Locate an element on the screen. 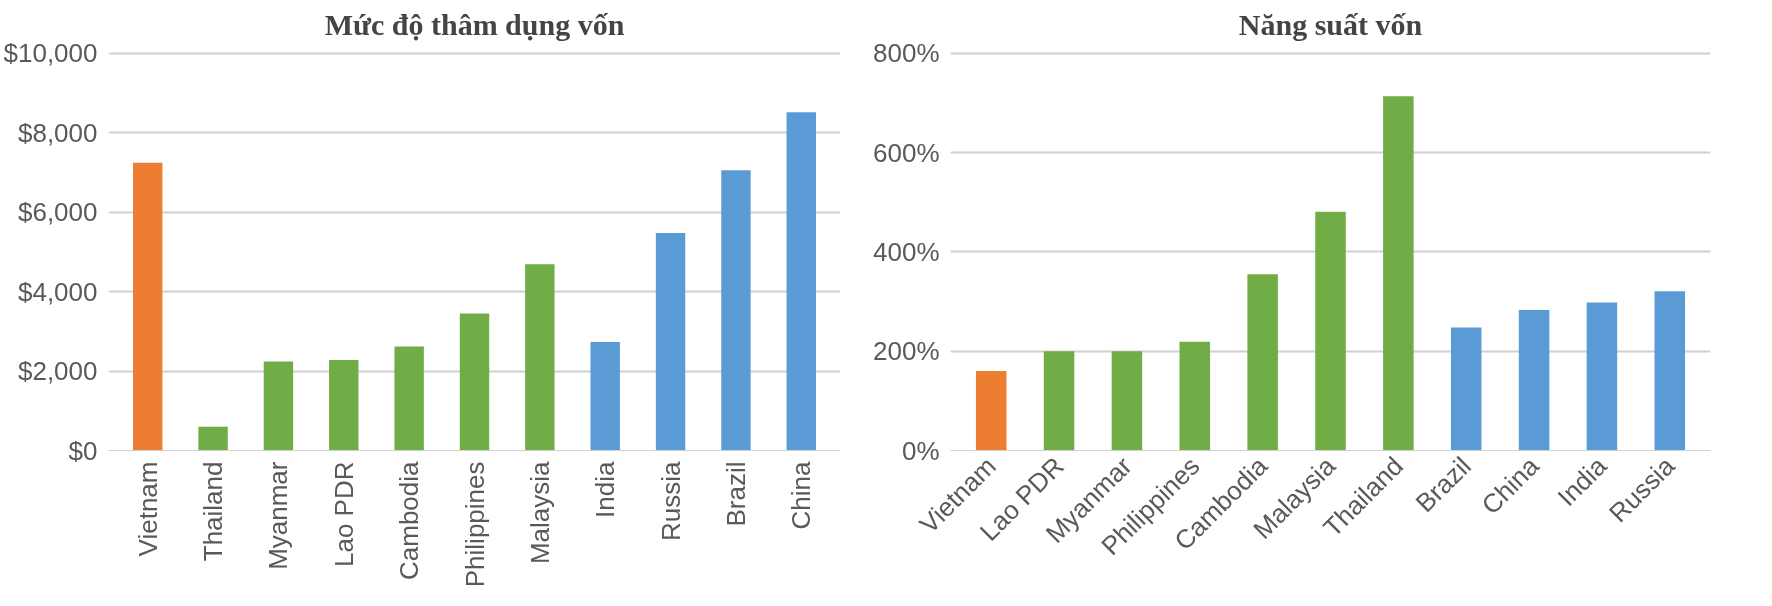 This screenshot has width=1772, height=606. y-tick-label: $0 is located at coordinates (83, 450).